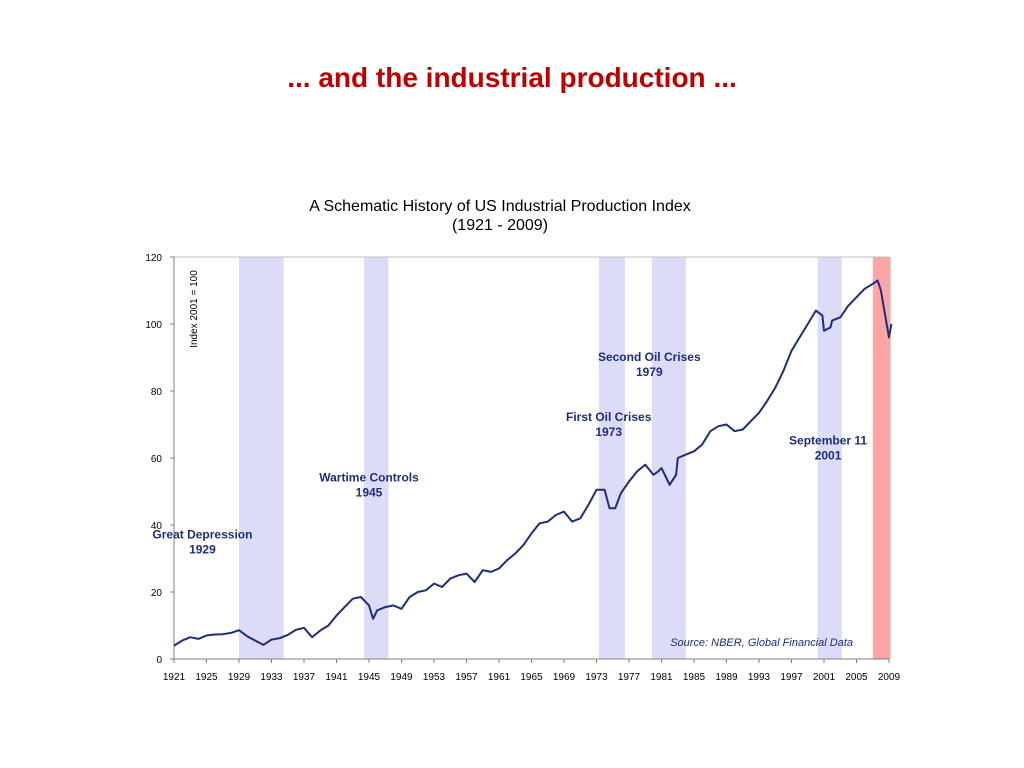 The width and height of the screenshot is (1024, 768). What do you see at coordinates (434, 677) in the screenshot?
I see `x-tick-label: 1953` at bounding box center [434, 677].